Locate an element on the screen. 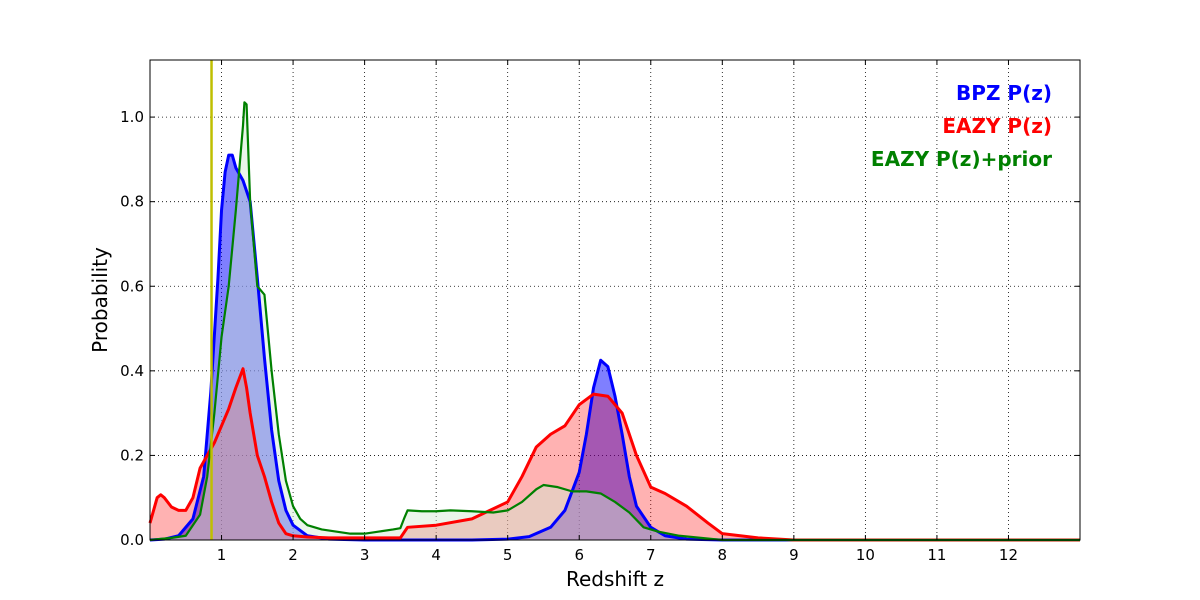 The height and width of the screenshot is (600, 1200). y-tick-label: 1.0 is located at coordinates (132, 117).